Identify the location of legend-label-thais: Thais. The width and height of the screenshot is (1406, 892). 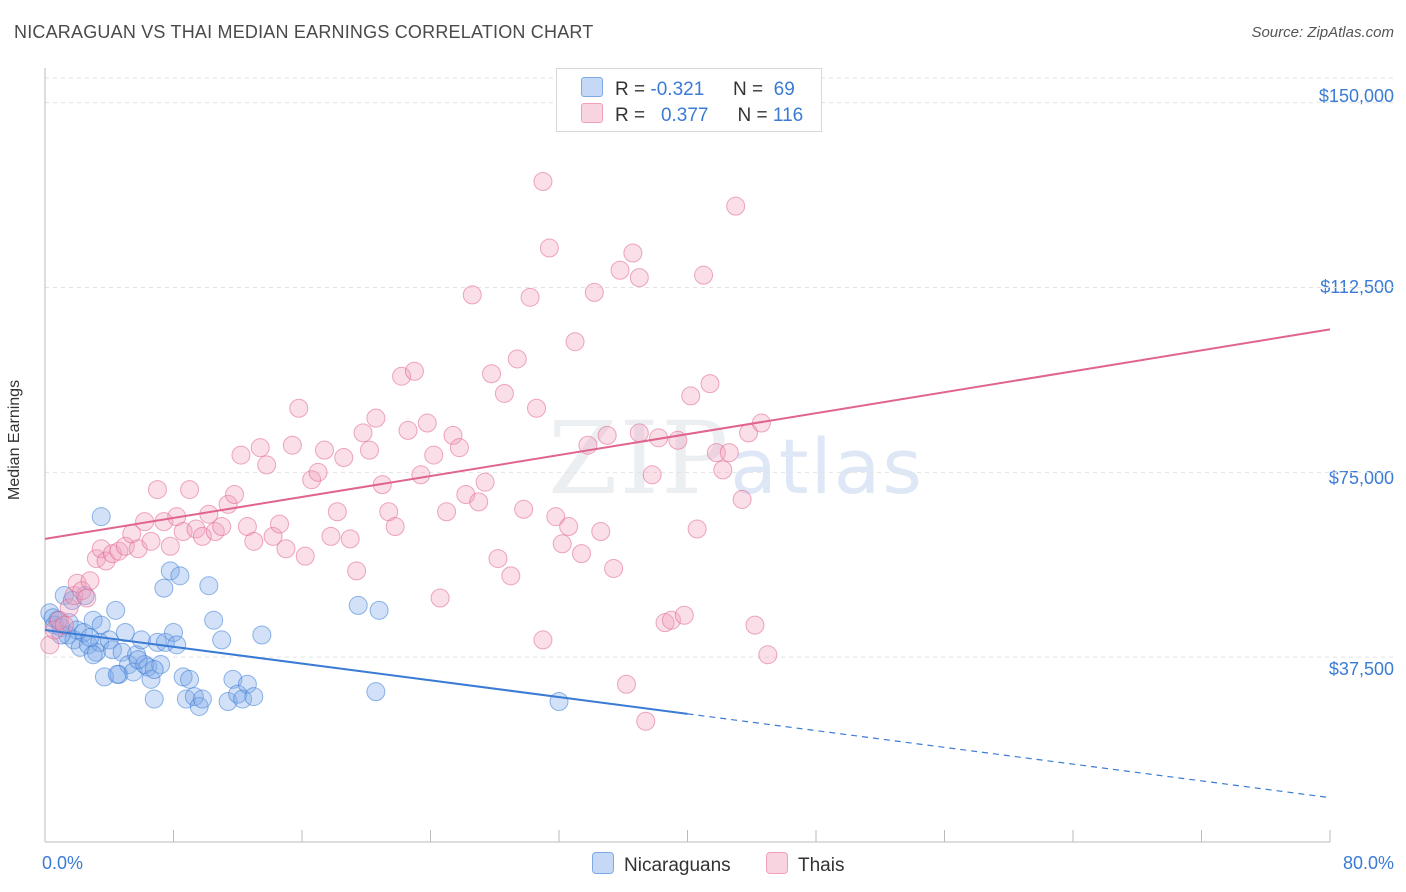
(821, 865).